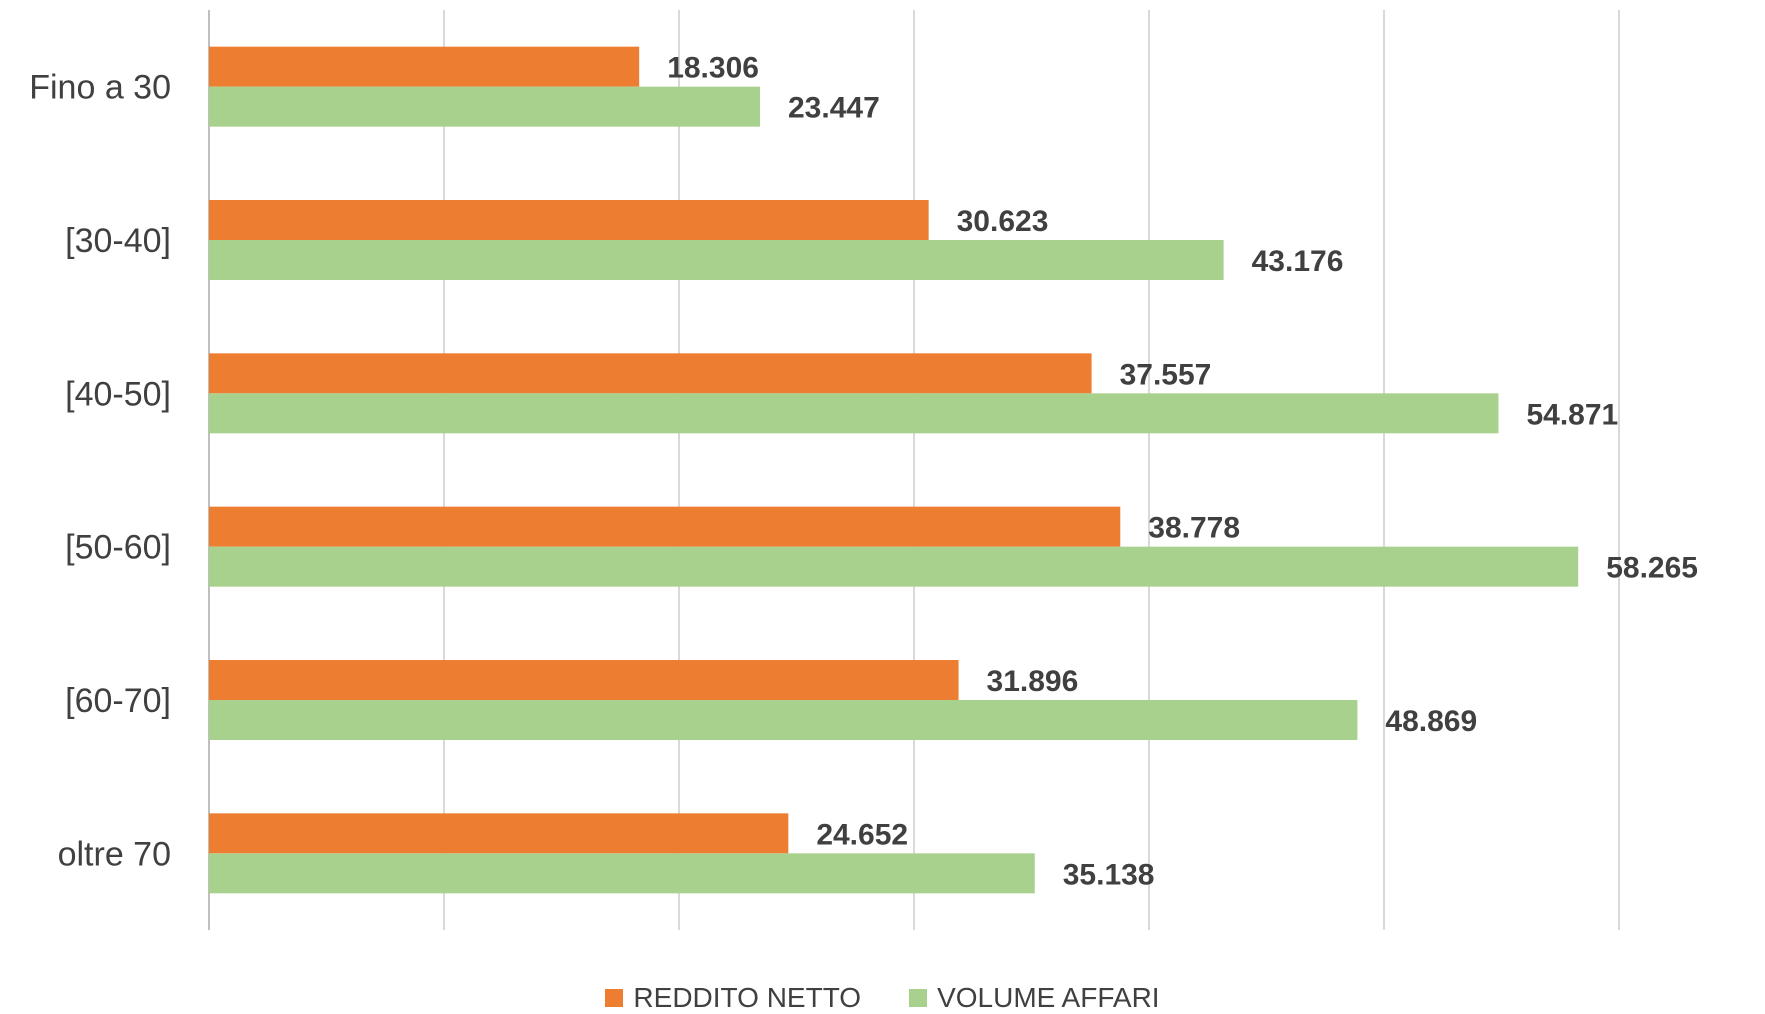 The image size is (1765, 1014). I want to click on category-label: [60-70], so click(118, 701).